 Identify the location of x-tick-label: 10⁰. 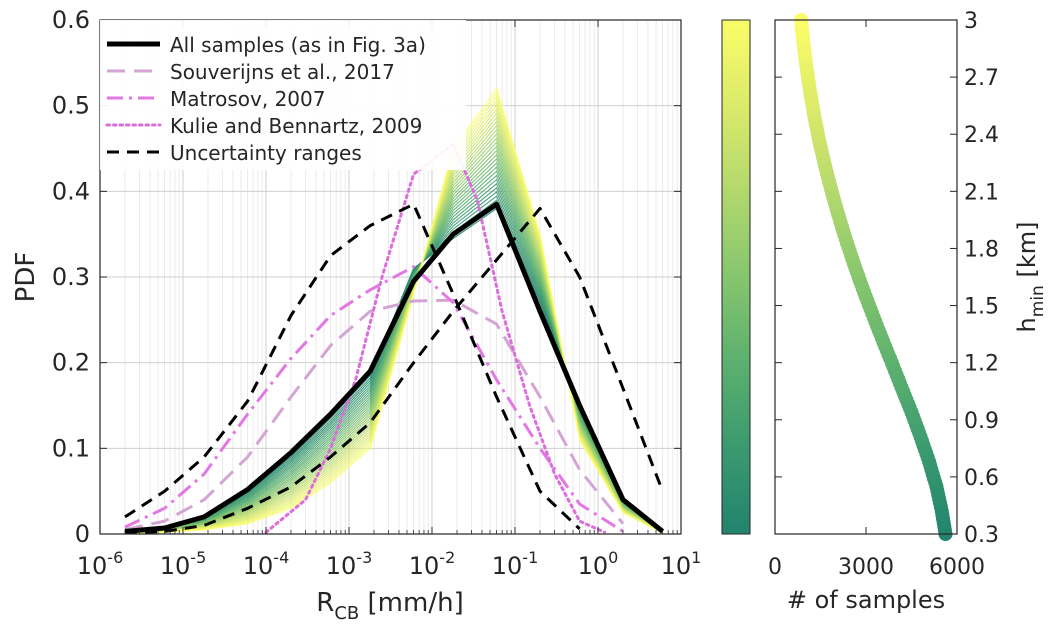
(598, 564).